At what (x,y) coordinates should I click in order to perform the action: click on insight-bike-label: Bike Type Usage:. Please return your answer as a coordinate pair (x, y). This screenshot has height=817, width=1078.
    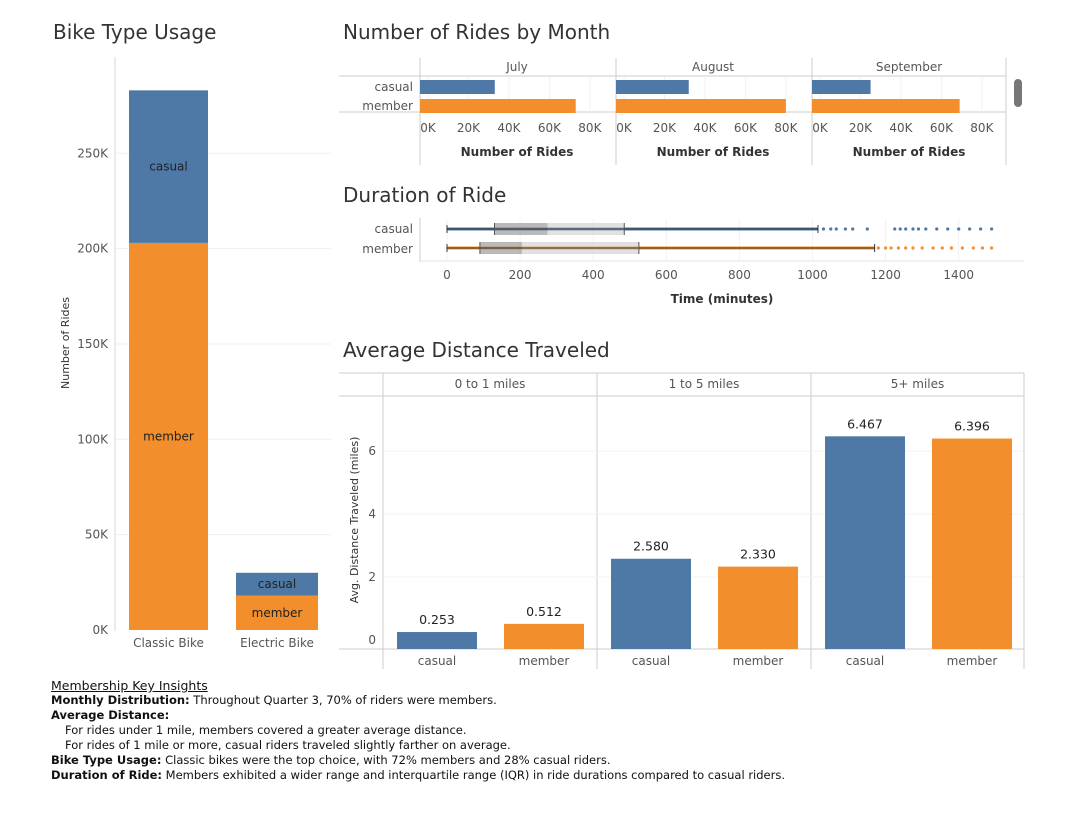
    Looking at the image, I should click on (106, 760).